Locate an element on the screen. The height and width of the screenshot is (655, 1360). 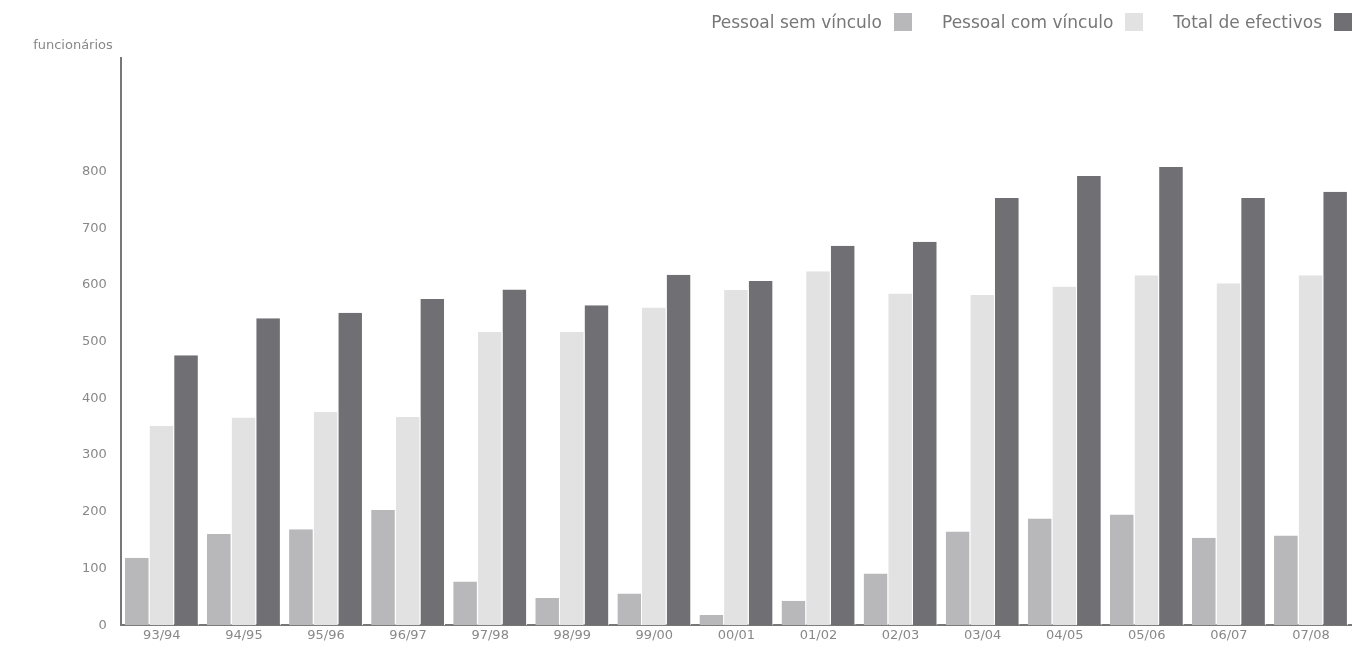
x-tick-label: 04/05 is located at coordinates (1064, 635).